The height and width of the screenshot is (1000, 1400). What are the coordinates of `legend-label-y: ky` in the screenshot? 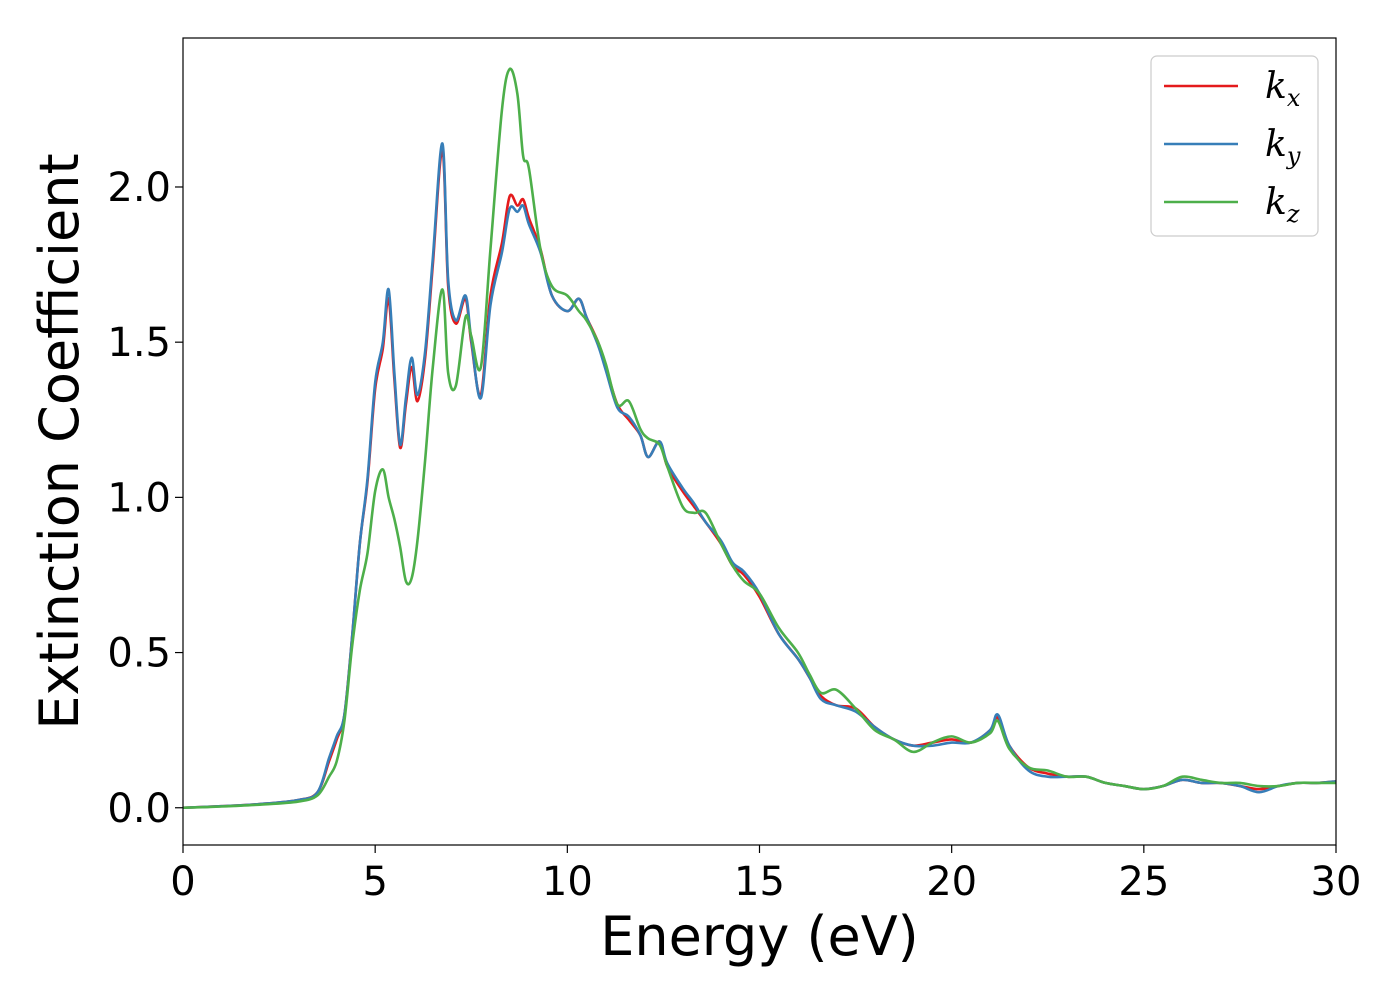 It's located at (1283, 147).